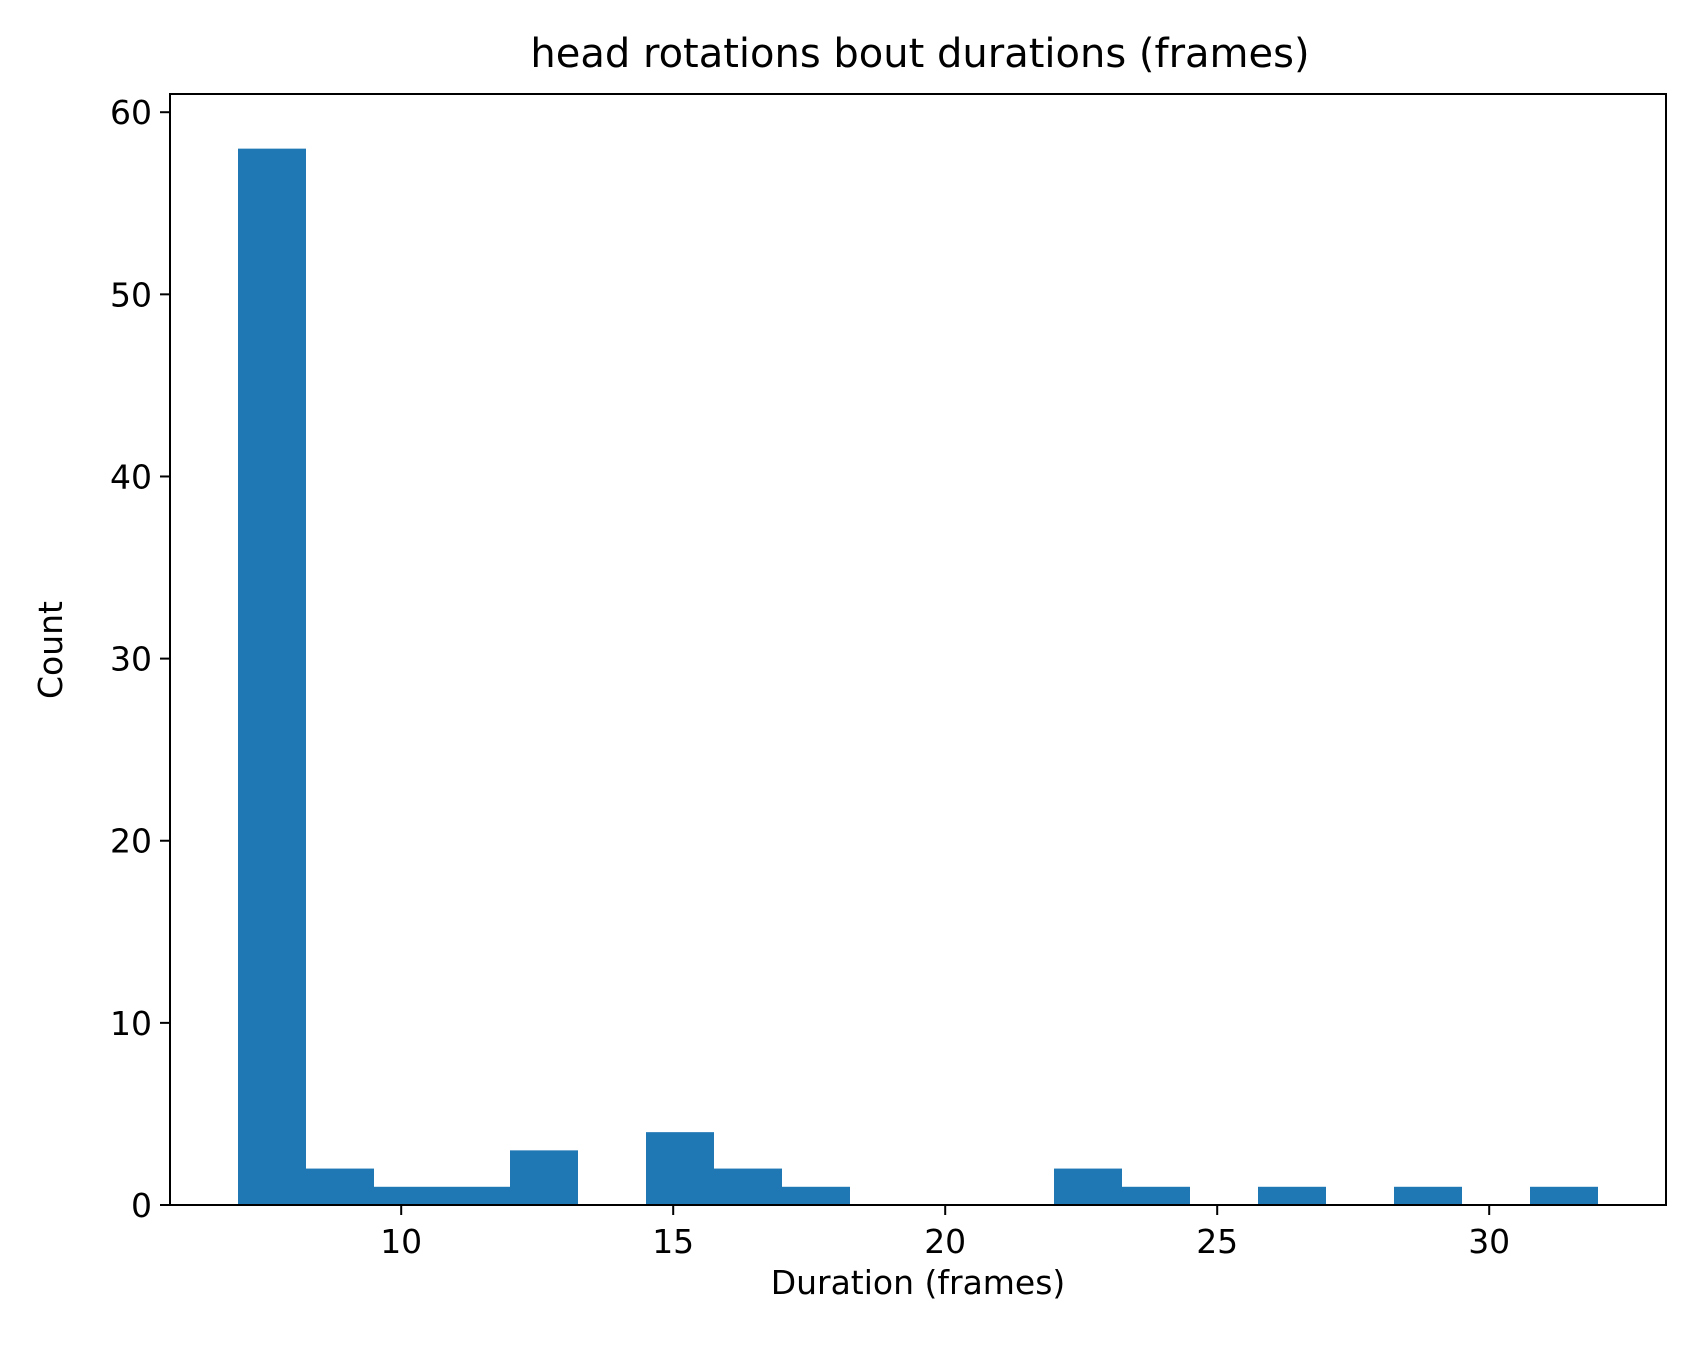  I want to click on x-axis-ticks: 10 15 20 25 30, so click(945, 1233).